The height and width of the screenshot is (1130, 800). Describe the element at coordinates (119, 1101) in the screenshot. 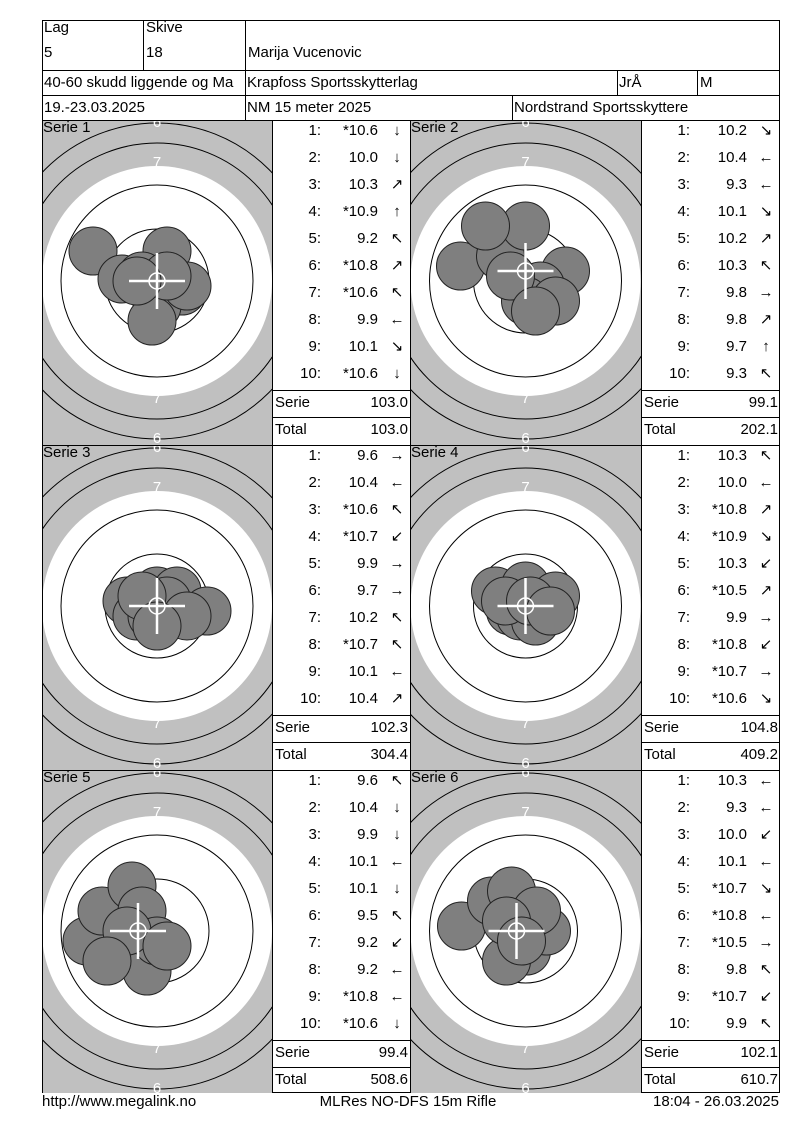

I see `footer-left: http://www.megalink.no` at that location.